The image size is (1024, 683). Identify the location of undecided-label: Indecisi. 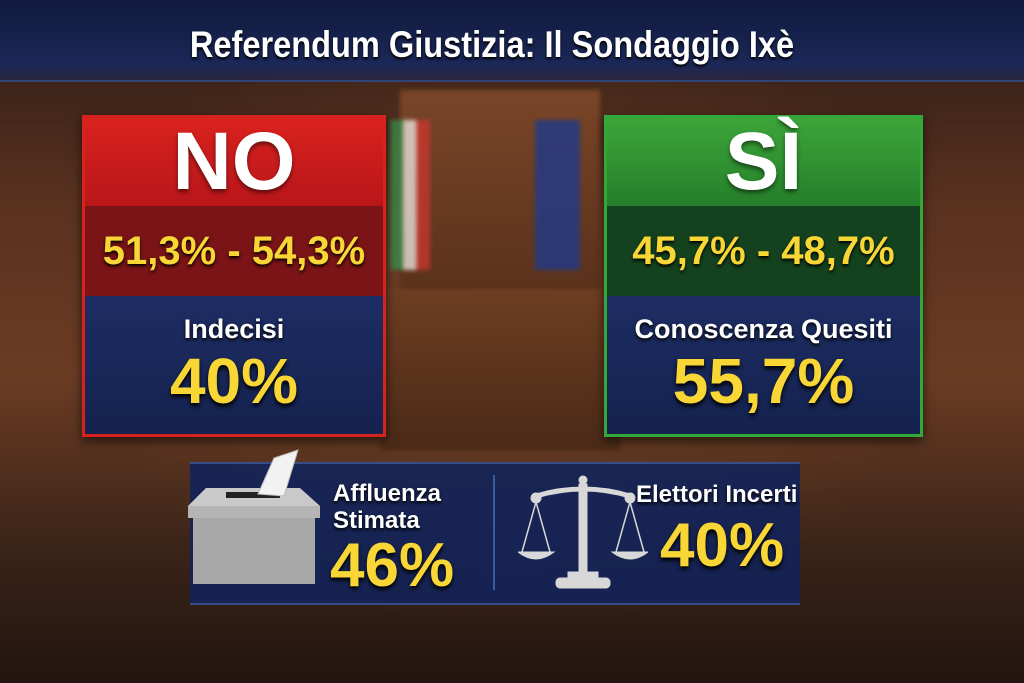
(234, 329).